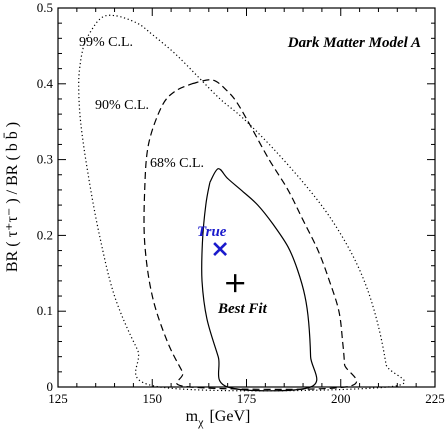 This screenshot has width=448, height=436. Describe the element at coordinates (153, 398) in the screenshot. I see `x-tick-label: 150` at that location.